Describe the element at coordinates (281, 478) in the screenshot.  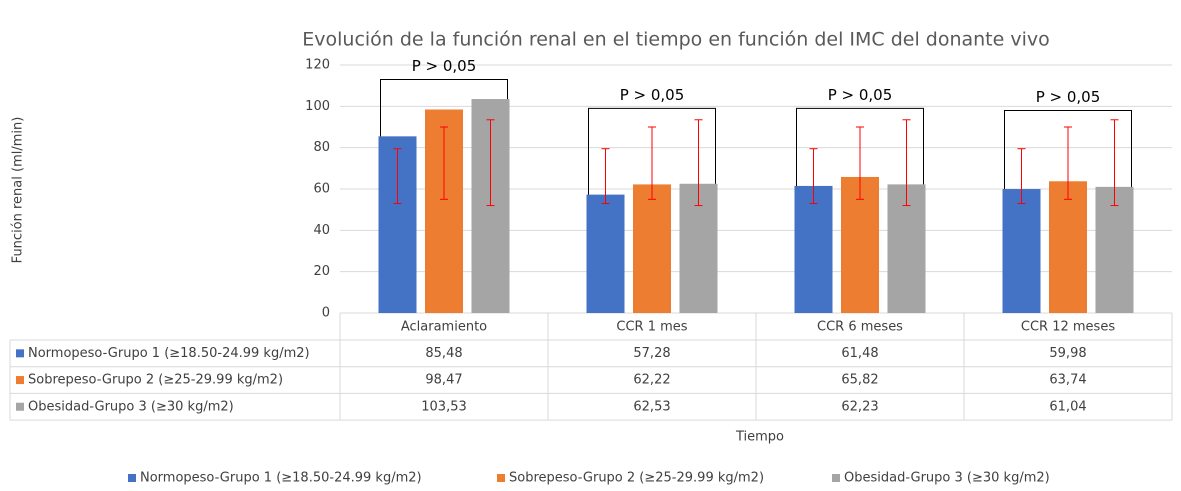
I see `legend-label: Normopeso-Grupo 1 (≥18.50-24.99 kg/m2)` at that location.